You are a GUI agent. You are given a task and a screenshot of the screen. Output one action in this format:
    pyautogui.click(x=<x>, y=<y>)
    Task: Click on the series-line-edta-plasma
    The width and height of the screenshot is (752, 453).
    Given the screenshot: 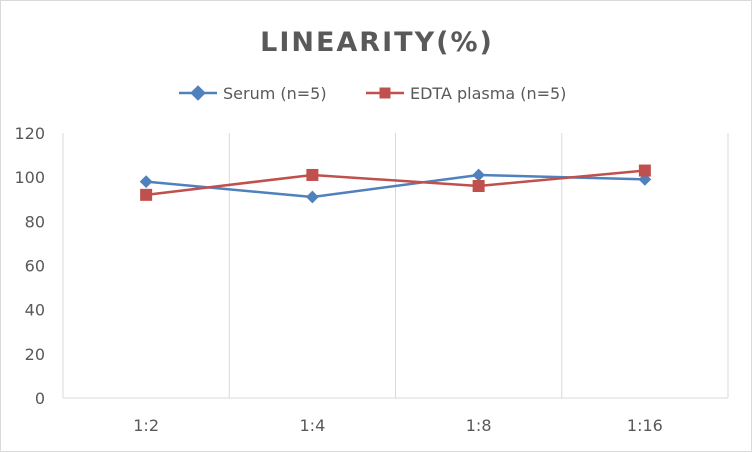 What is the action you would take?
    pyautogui.click(x=395, y=183)
    